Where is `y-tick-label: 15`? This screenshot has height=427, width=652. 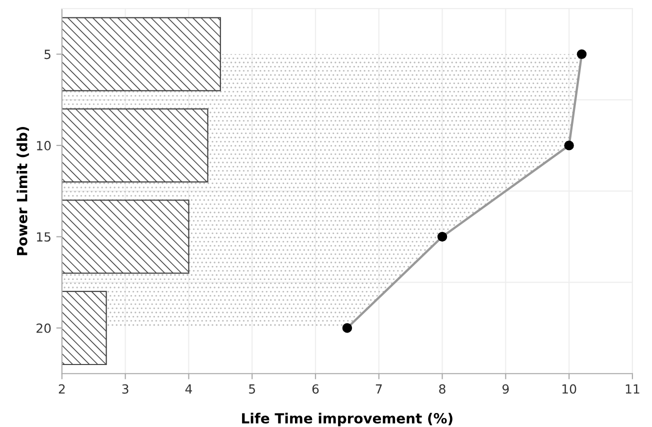
y-tick-label: 15 is located at coordinates (43, 237).